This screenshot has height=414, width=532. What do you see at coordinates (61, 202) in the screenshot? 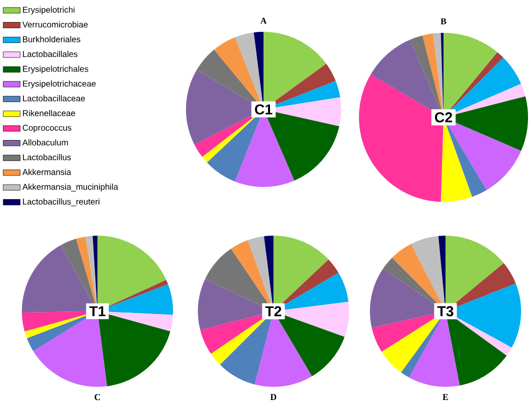
I see `legend-label: Lactobacillus_reuteri` at bounding box center [61, 202].